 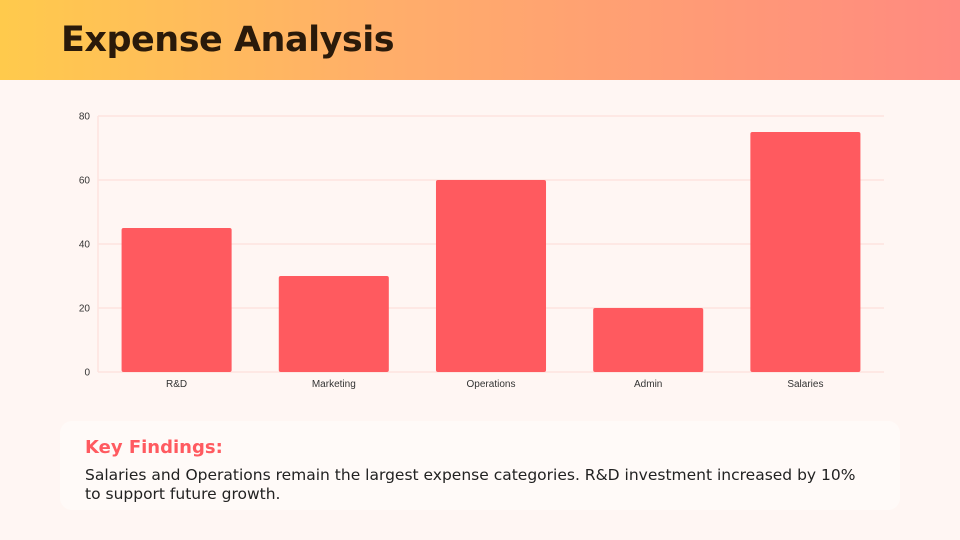 I want to click on x-tick-label: R&D, so click(x=176, y=384).